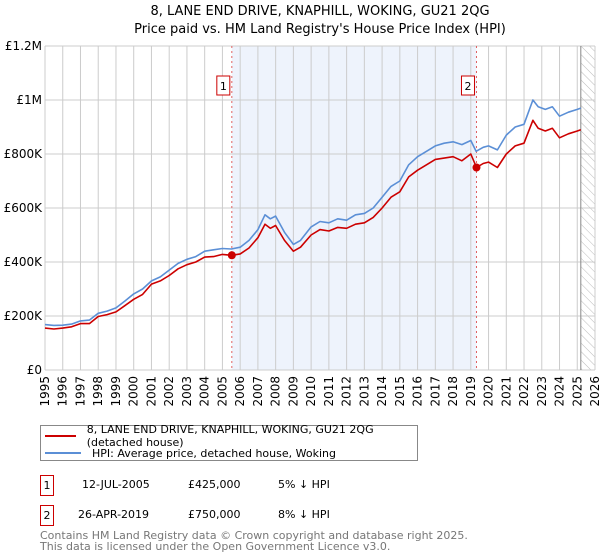  I want to click on y-tick-label: £600K, so click(24, 208).